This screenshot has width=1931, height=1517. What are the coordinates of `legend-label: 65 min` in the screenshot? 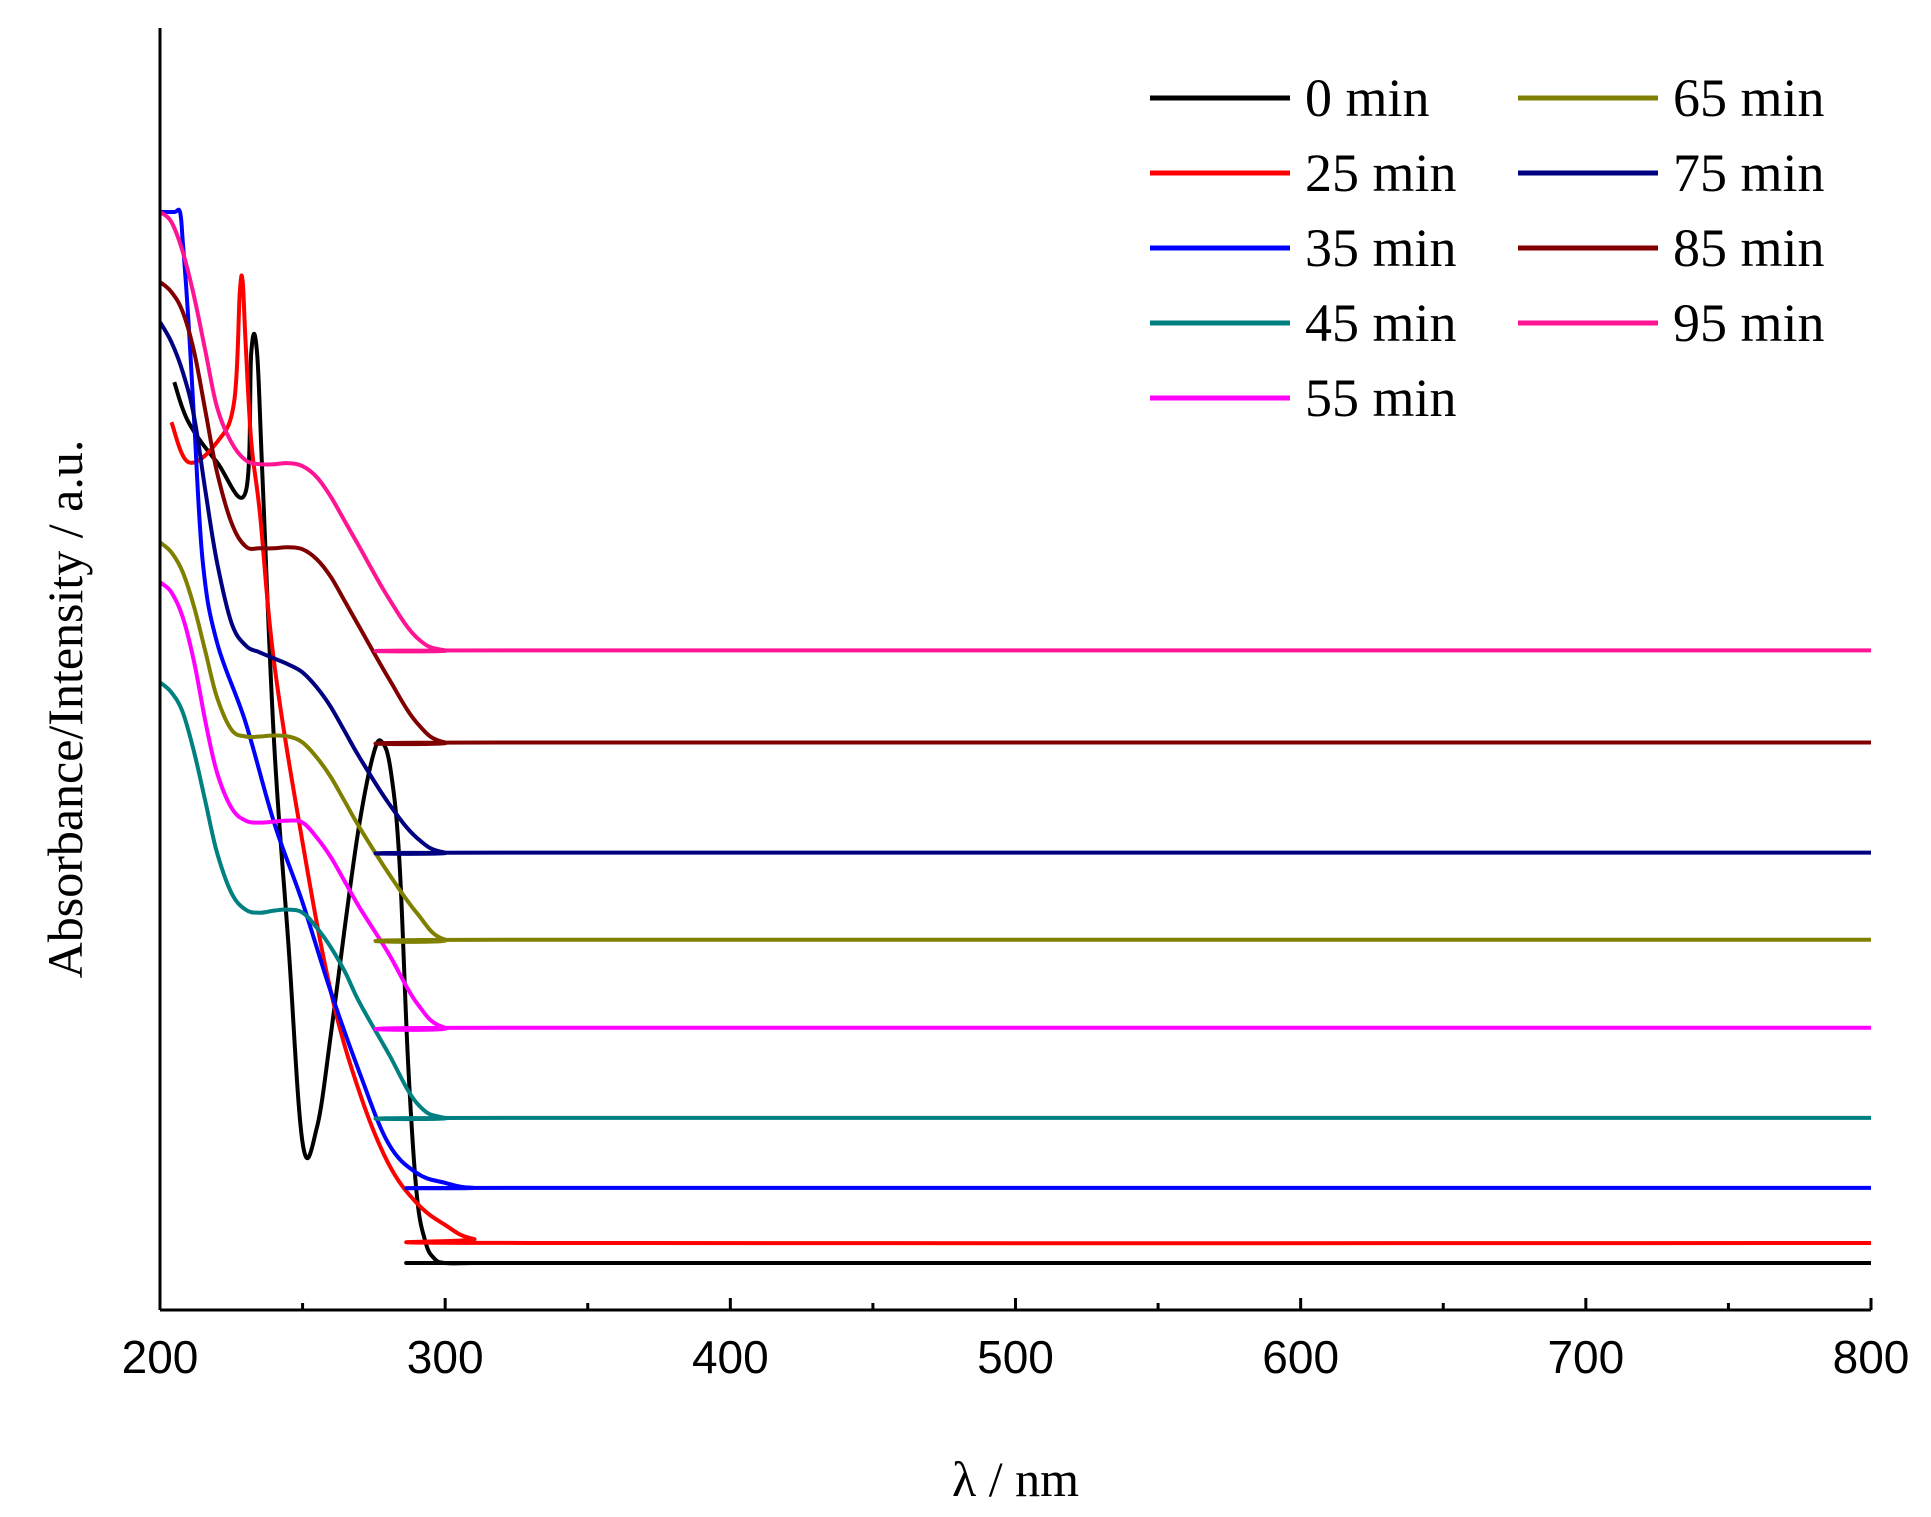 It's located at (1749, 98).